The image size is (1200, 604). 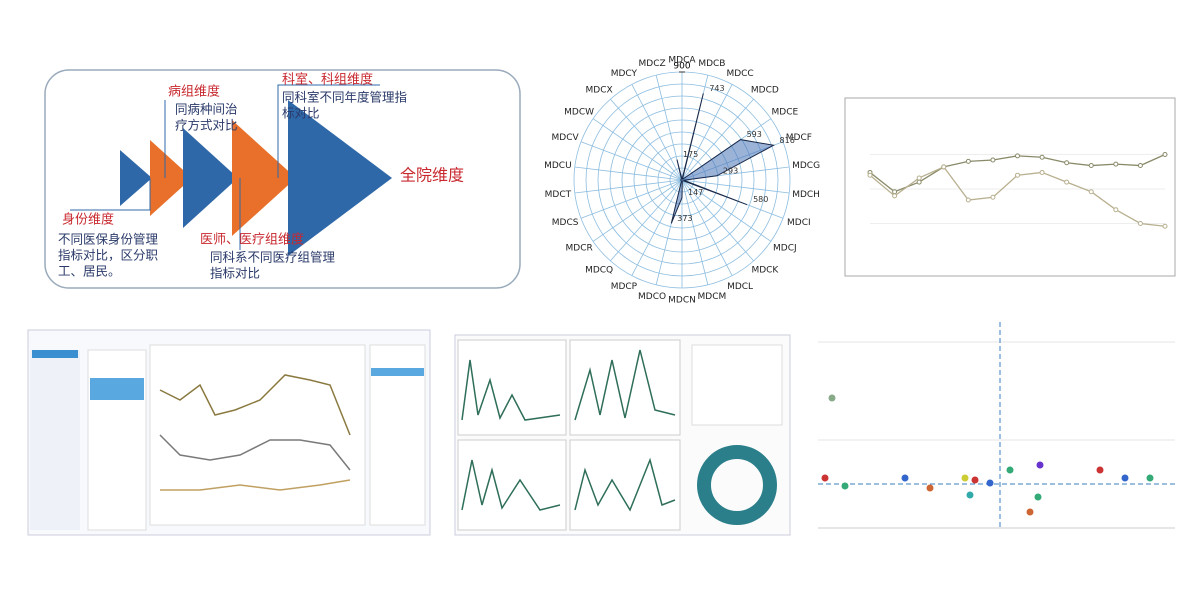 I want to click on radar-axis-label: MDCL, so click(x=740, y=287).